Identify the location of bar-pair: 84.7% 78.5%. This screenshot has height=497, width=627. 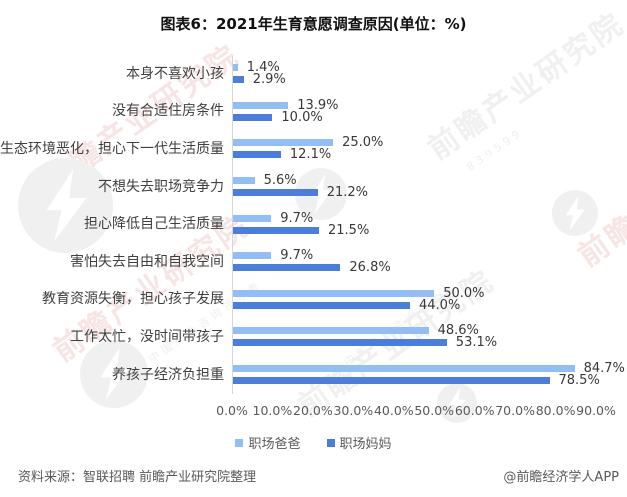
(429, 374).